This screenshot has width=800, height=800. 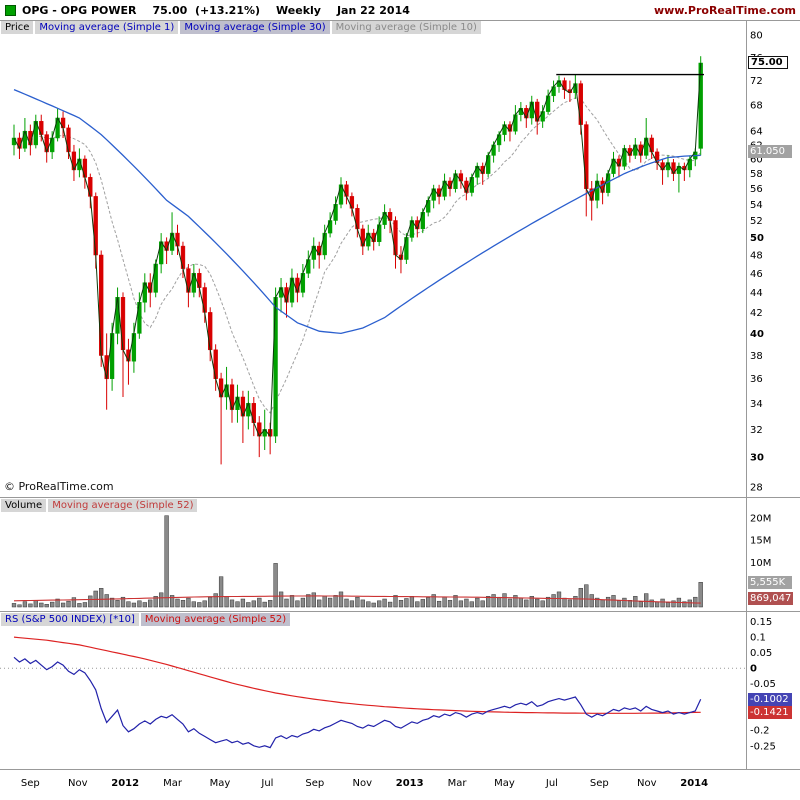 I want to click on volume-chart-layer, so click(x=357, y=561).